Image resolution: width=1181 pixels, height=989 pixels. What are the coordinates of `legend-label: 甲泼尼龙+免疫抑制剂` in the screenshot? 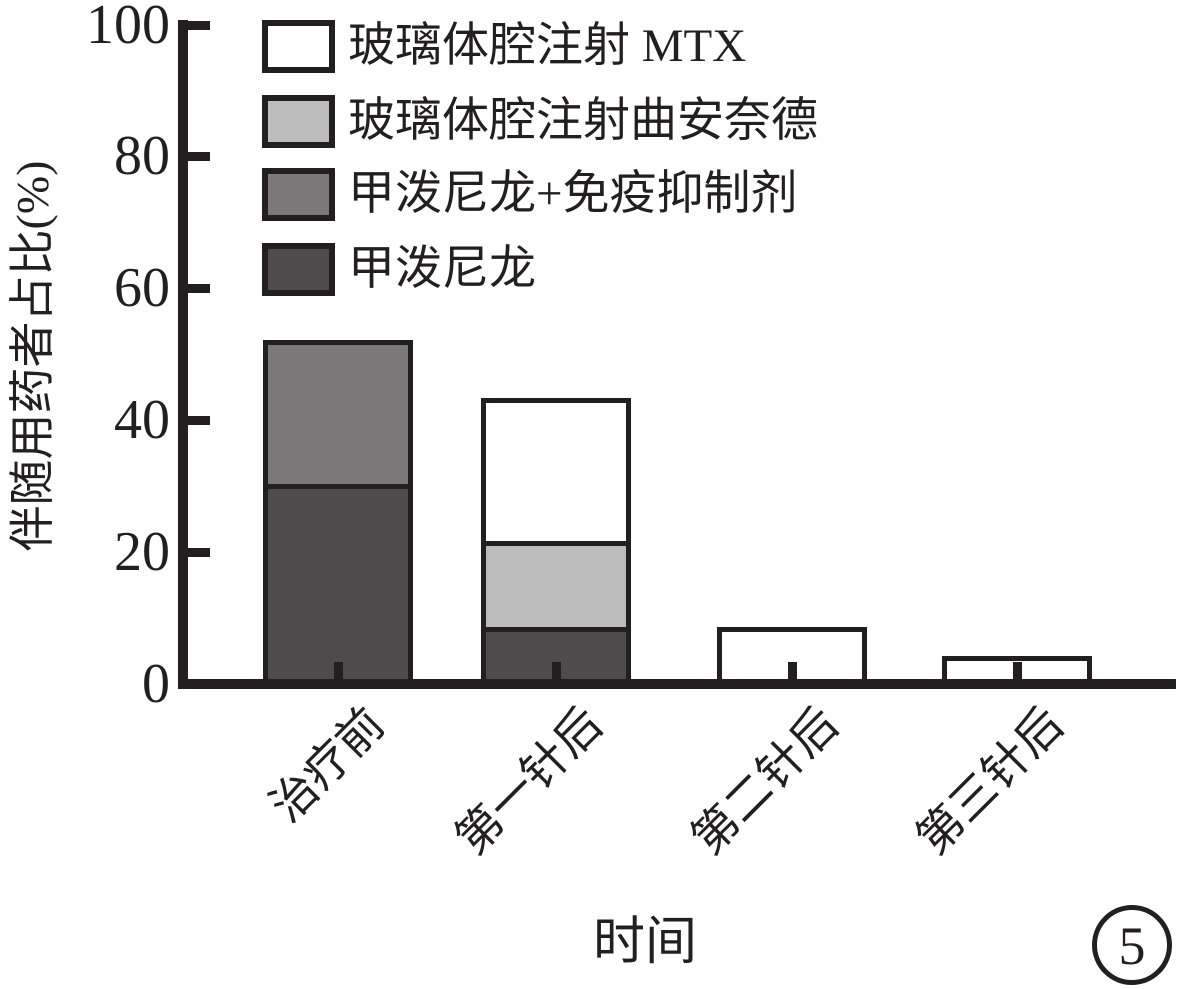 It's located at (573, 194).